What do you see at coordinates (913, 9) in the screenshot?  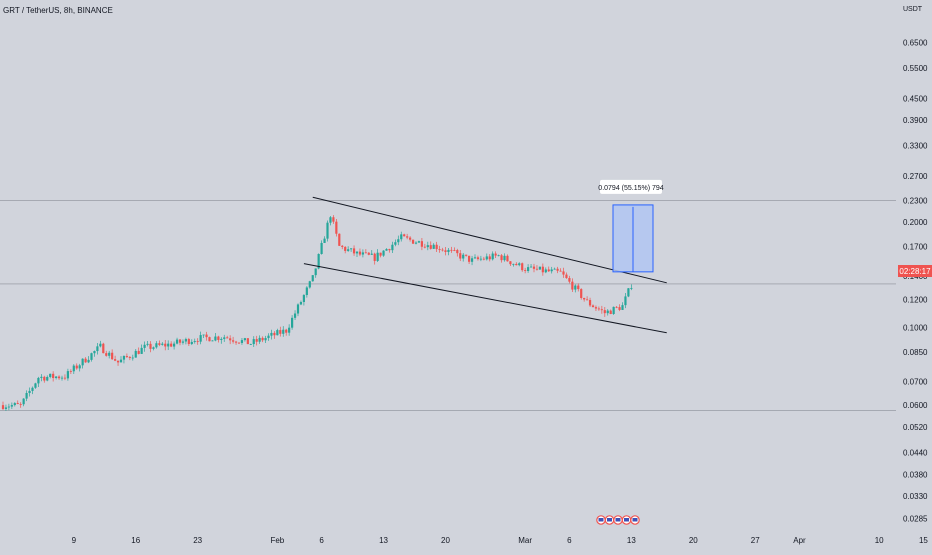 I see `y-axis-unit: USDT` at bounding box center [913, 9].